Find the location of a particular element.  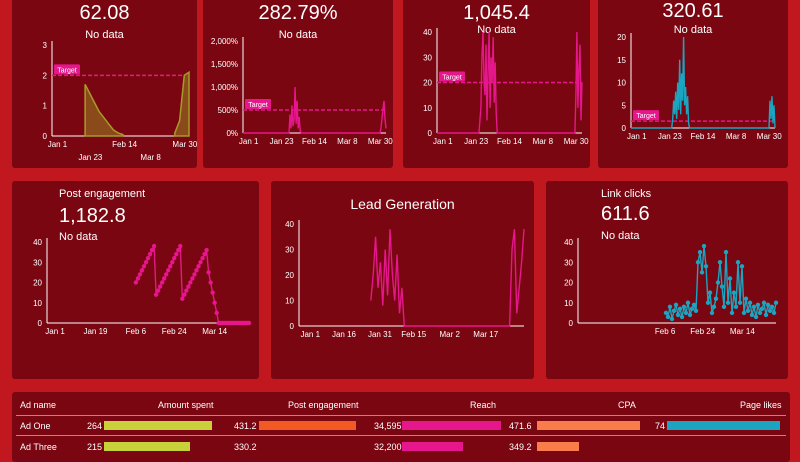

cpa-cell: 349.2 is located at coordinates (520, 447).